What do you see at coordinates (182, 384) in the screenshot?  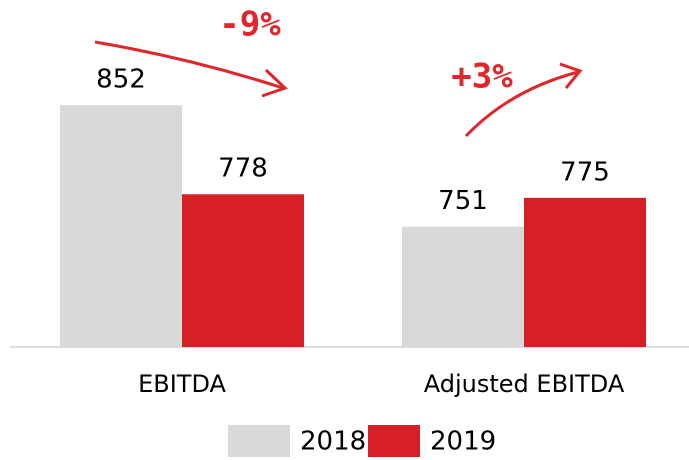 I see `x-tick-label: EBITDA` at bounding box center [182, 384].